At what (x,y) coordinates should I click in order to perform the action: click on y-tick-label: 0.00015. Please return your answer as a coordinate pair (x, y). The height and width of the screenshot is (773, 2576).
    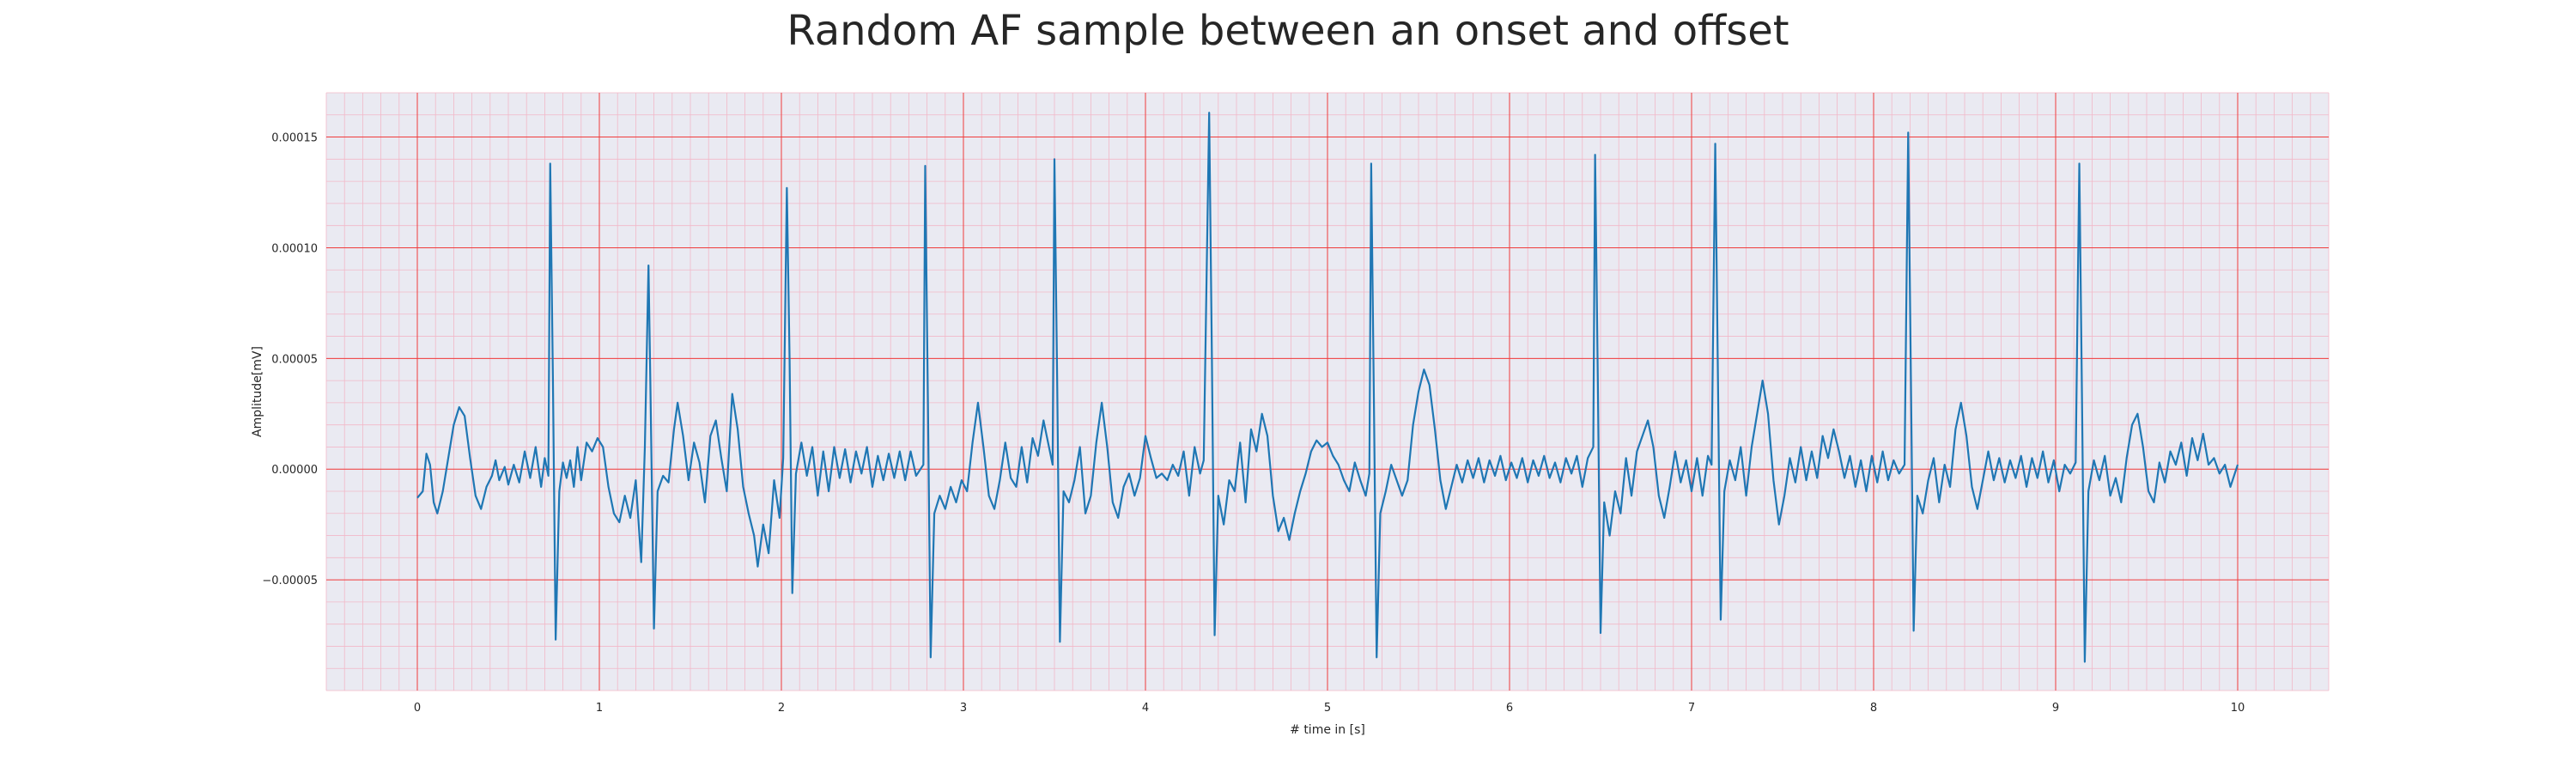
    Looking at the image, I should click on (294, 138).